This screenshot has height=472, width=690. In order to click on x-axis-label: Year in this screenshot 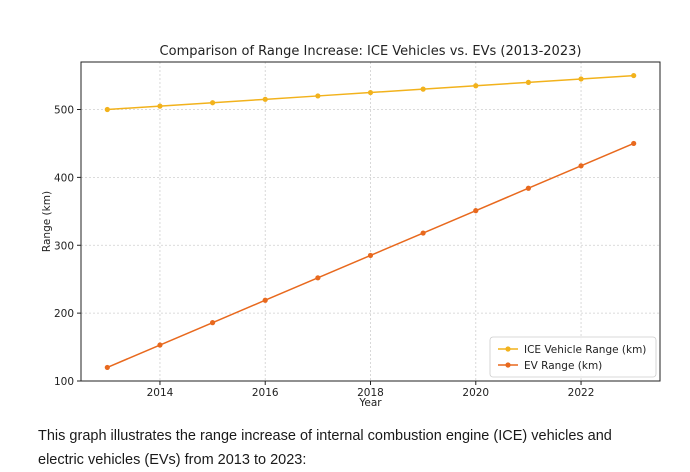, I will do `click(370, 403)`.